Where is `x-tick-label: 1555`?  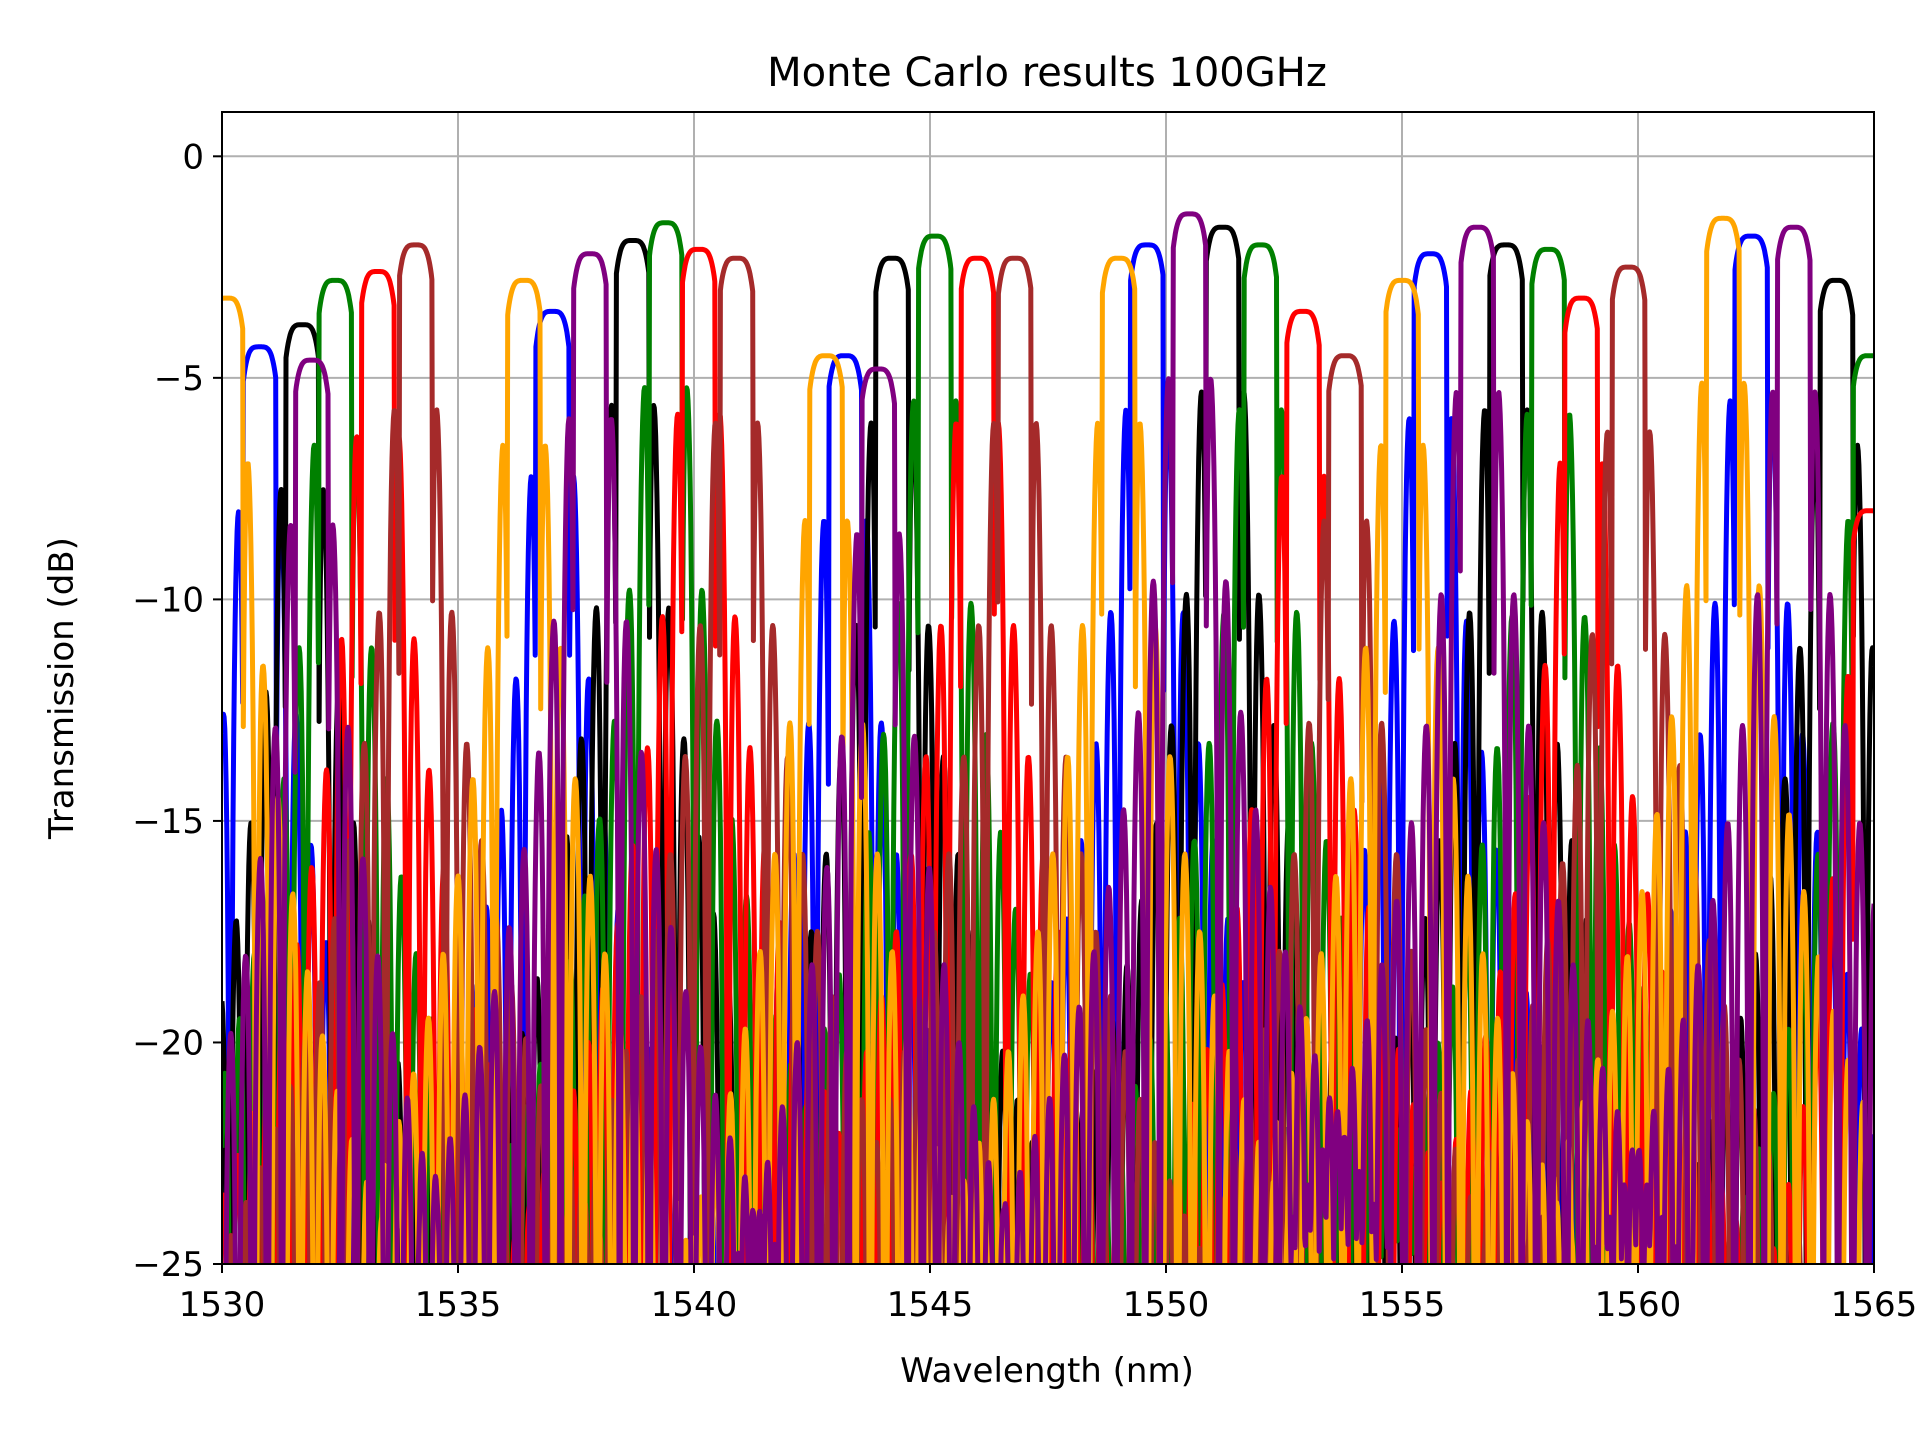
x-tick-label: 1555 is located at coordinates (1402, 1305).